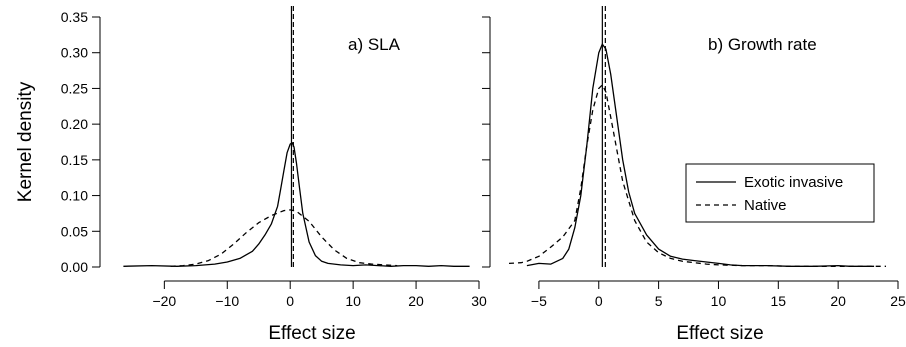 The height and width of the screenshot is (347, 906). What do you see at coordinates (793, 182) in the screenshot?
I see `legend-label-exotic: Exotic invasive` at bounding box center [793, 182].